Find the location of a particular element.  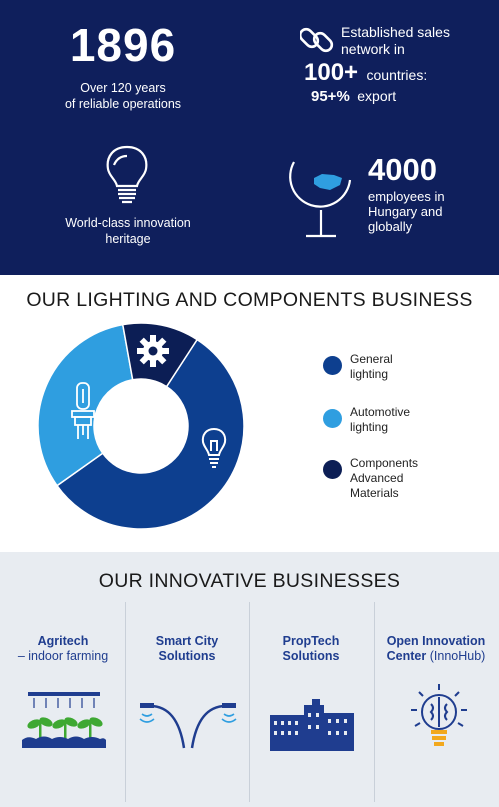

business-innohub: Open Innovation Center (InnoHub) is located at coordinates (436, 649).